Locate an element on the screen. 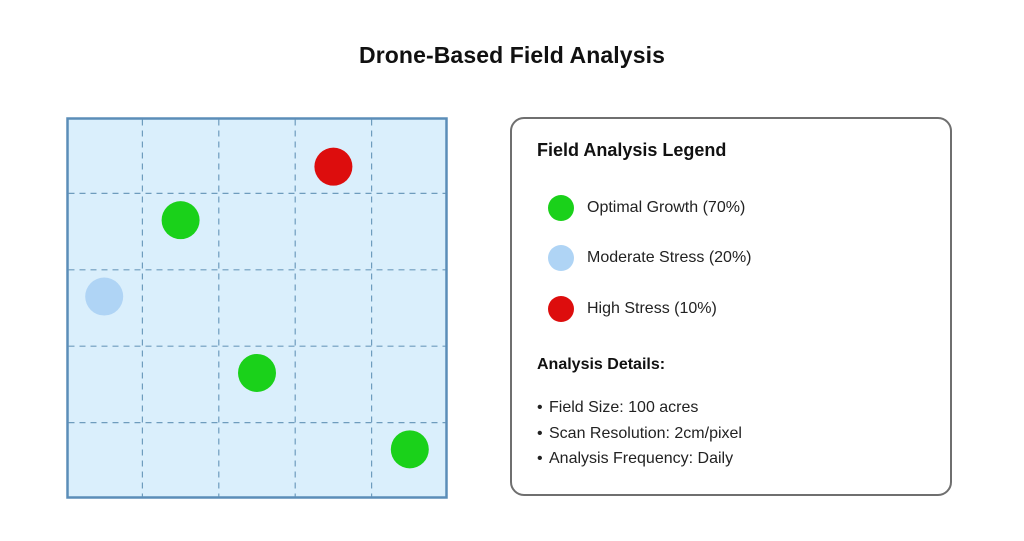  detail-item-analysis-frequency: • Analysis Frequency: Daily is located at coordinates (639, 459).